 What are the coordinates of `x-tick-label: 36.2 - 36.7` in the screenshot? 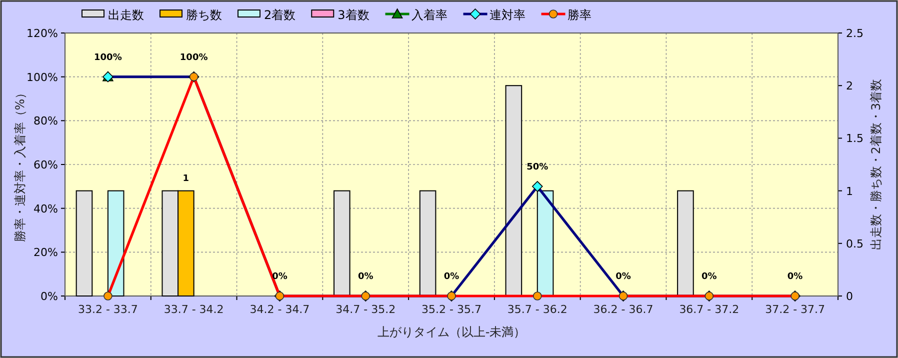 It's located at (623, 309).